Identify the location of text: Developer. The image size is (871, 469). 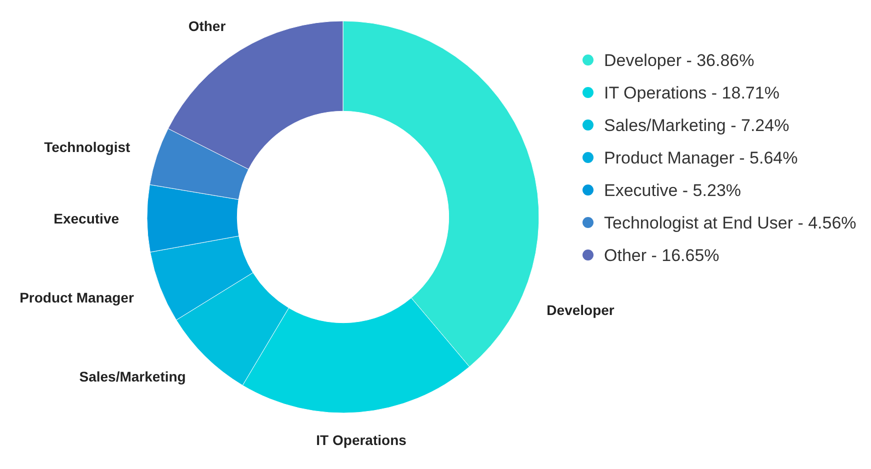
(580, 310).